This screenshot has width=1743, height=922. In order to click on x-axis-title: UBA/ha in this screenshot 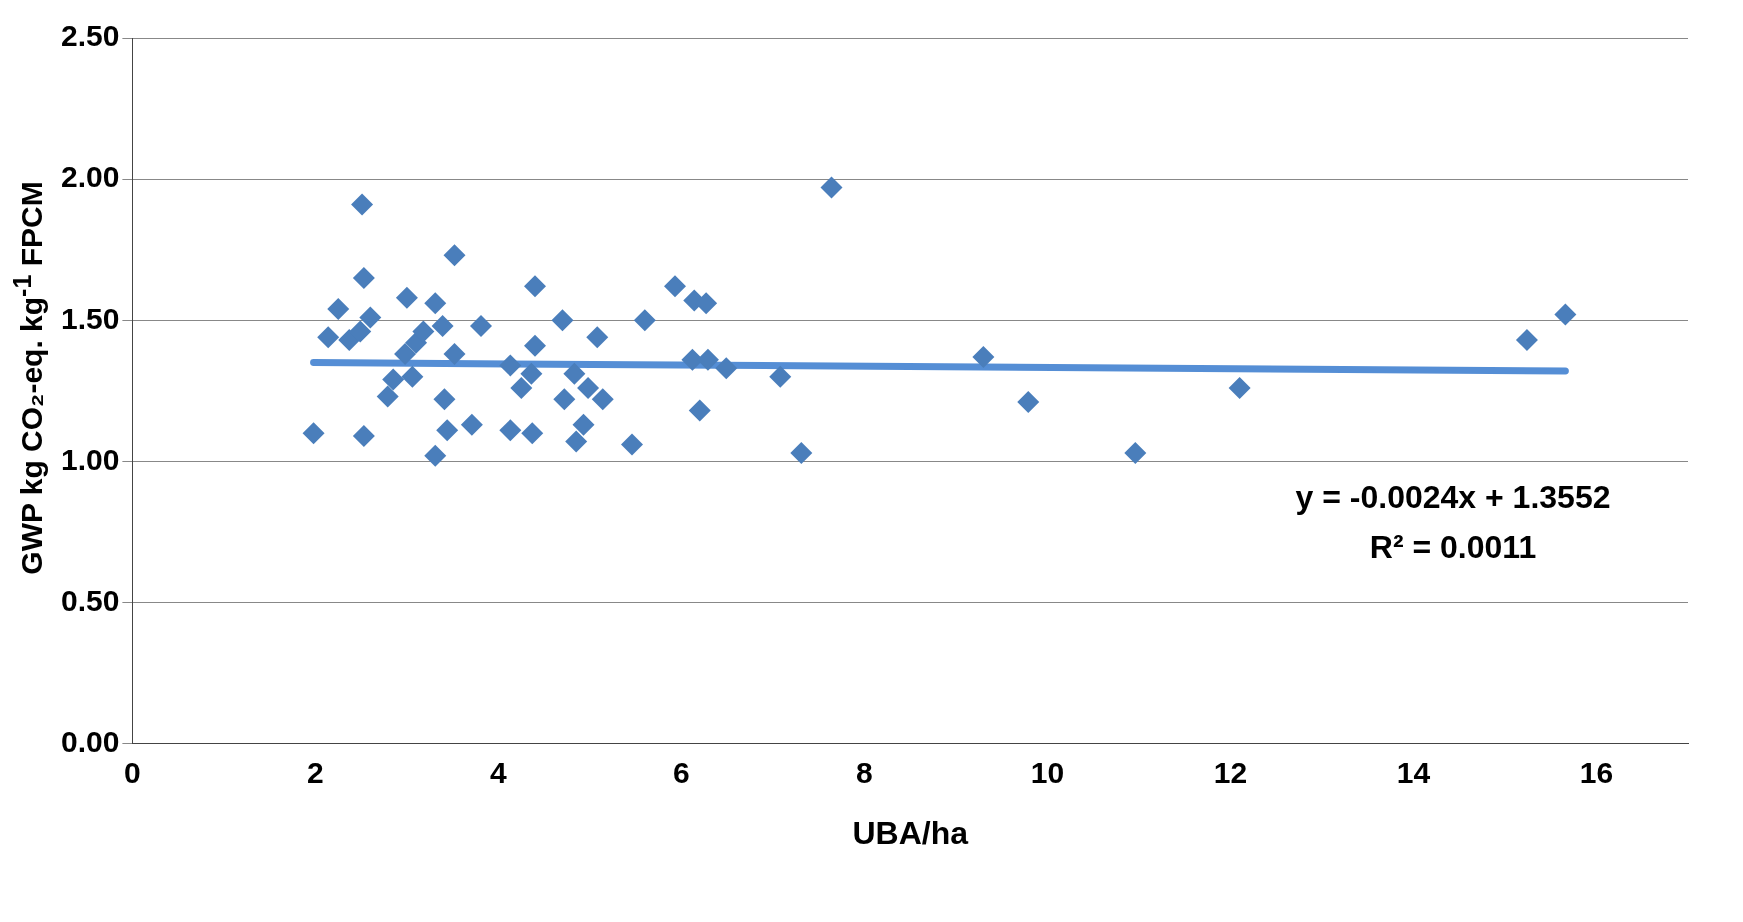, I will do `click(910, 832)`.